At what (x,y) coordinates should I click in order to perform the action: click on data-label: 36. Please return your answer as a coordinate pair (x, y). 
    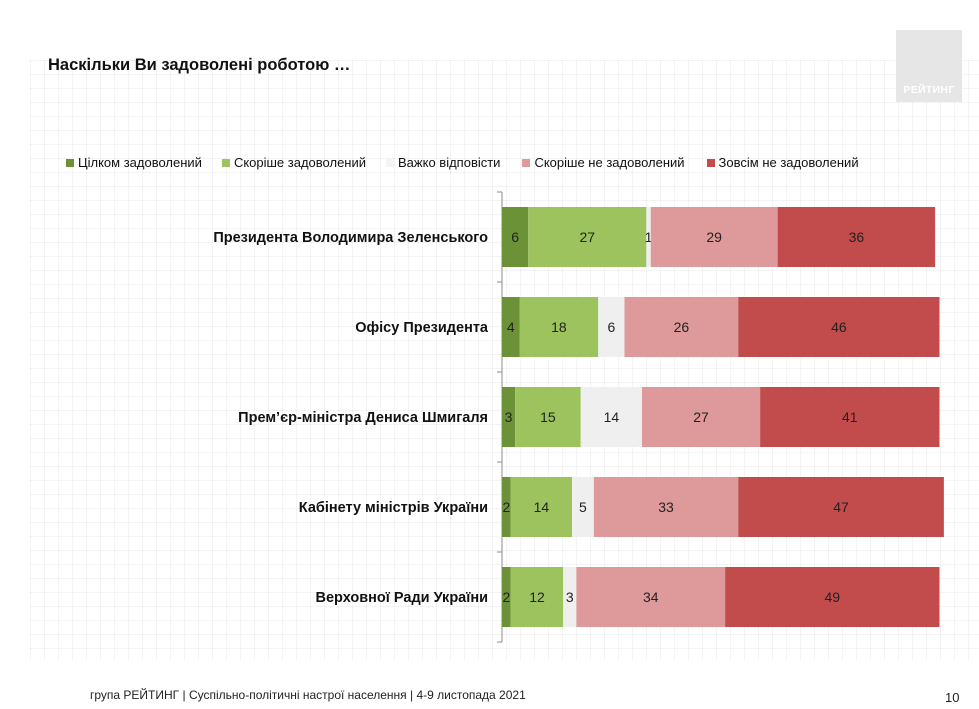
    Looking at the image, I should click on (857, 237).